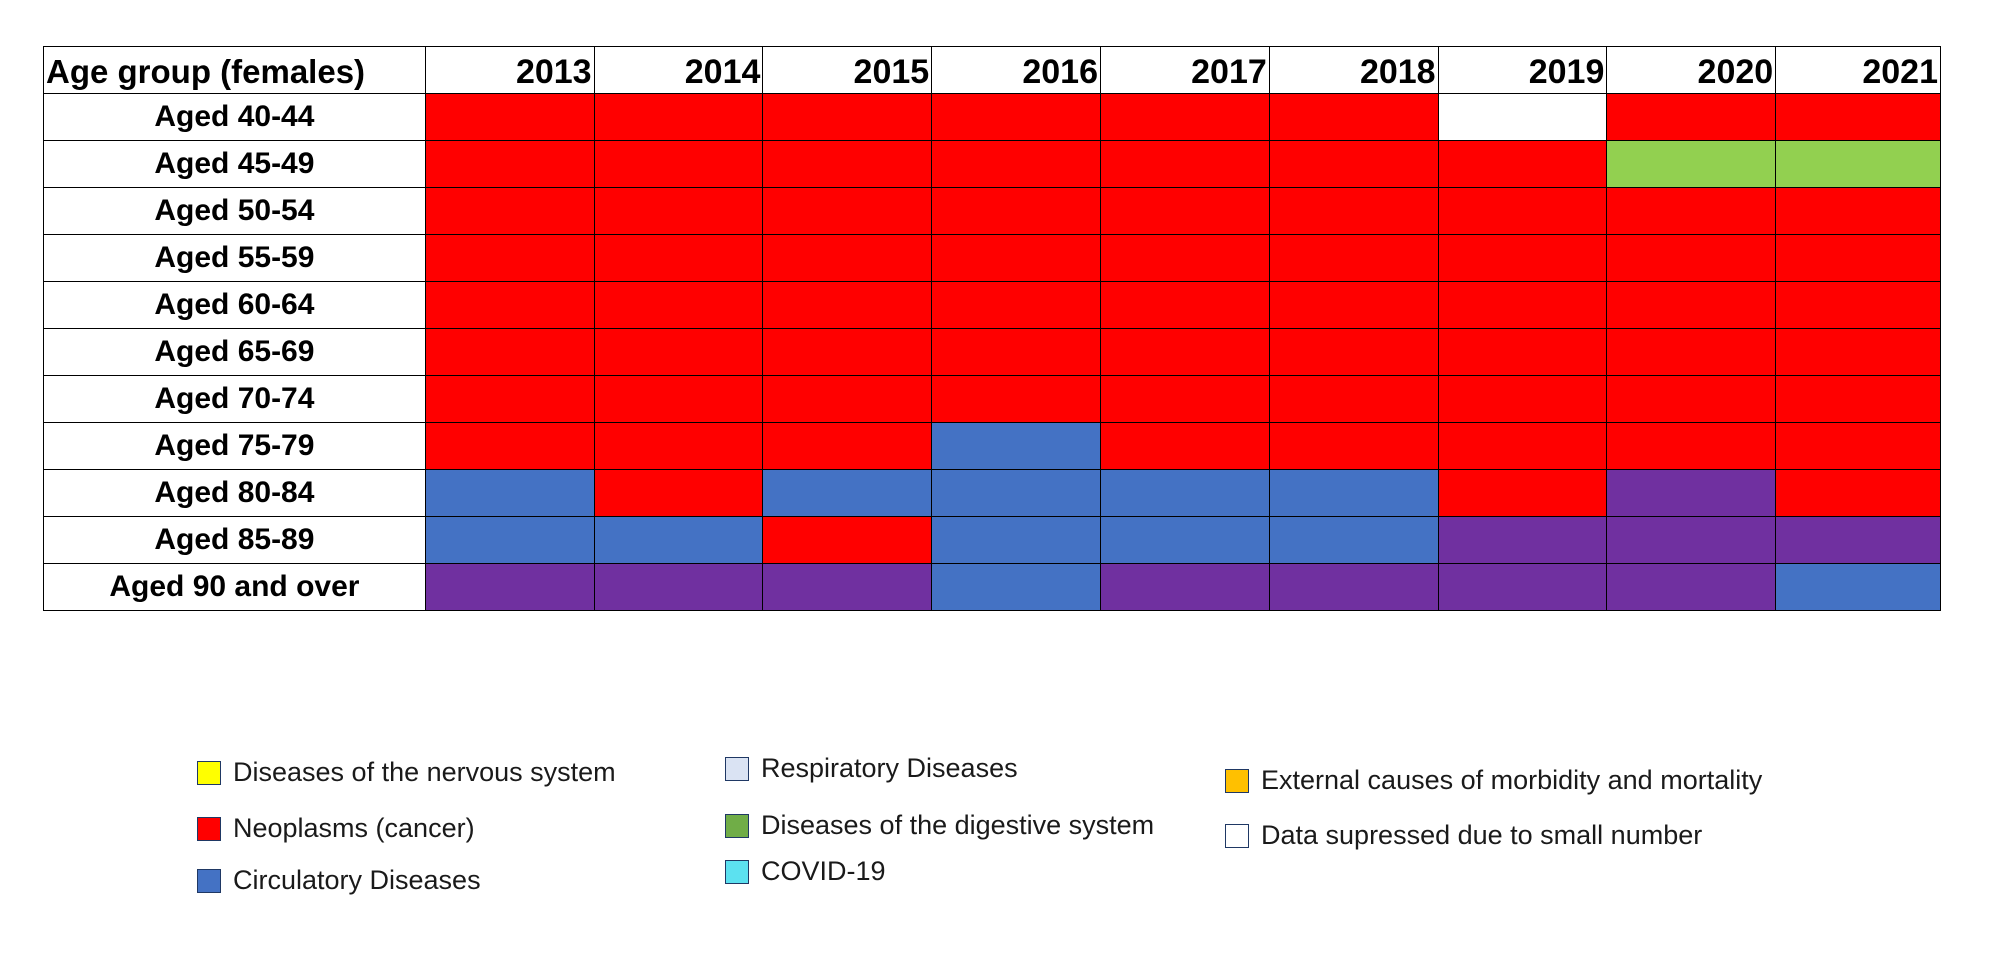 This screenshot has height=962, width=2000. I want to click on legend-label: Diseases of the digestive system, so click(958, 825).